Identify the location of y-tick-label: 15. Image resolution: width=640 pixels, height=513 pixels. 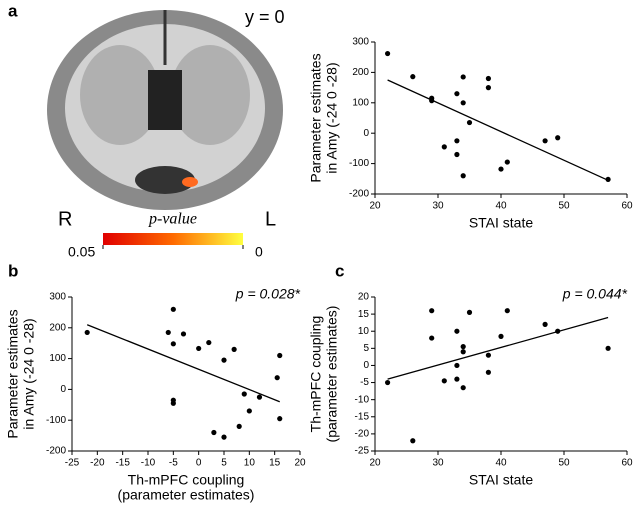
(364, 314).